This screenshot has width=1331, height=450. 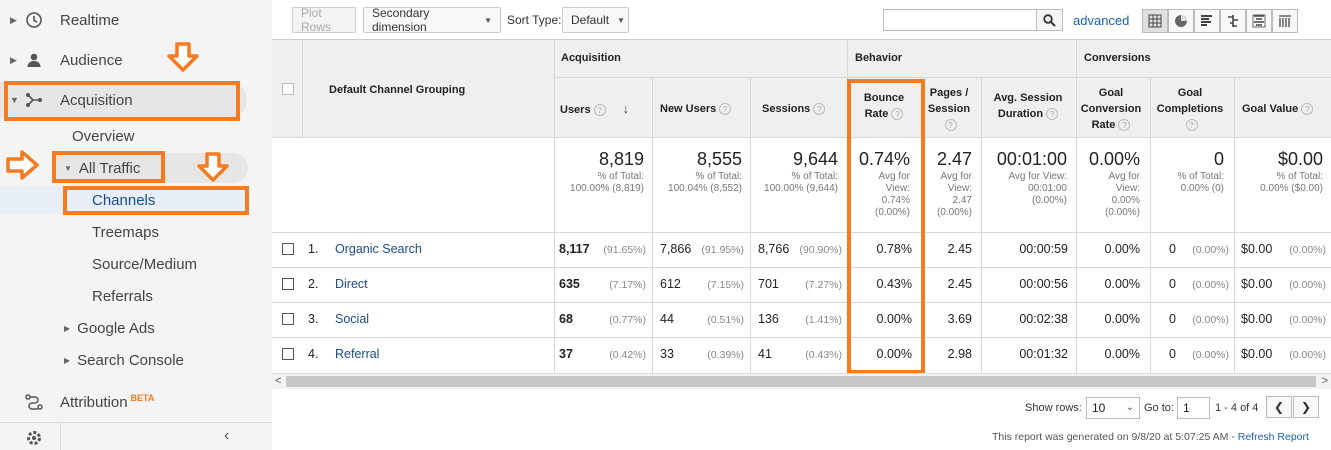 What do you see at coordinates (1207, 21) in the screenshot?
I see `performance-view-button` at bounding box center [1207, 21].